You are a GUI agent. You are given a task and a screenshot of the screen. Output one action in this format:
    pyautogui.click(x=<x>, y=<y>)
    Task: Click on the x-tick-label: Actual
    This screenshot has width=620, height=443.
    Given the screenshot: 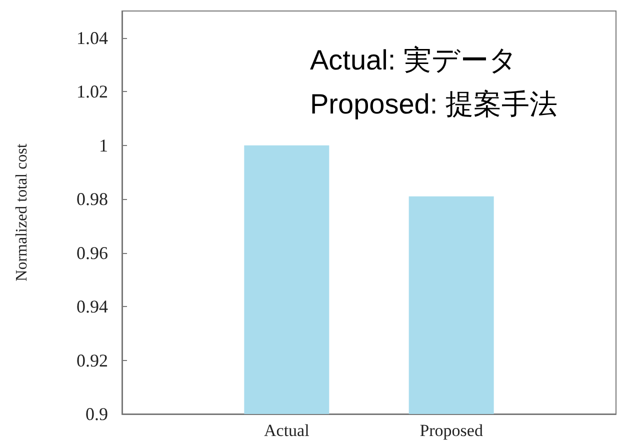 What is the action you would take?
    pyautogui.click(x=287, y=430)
    